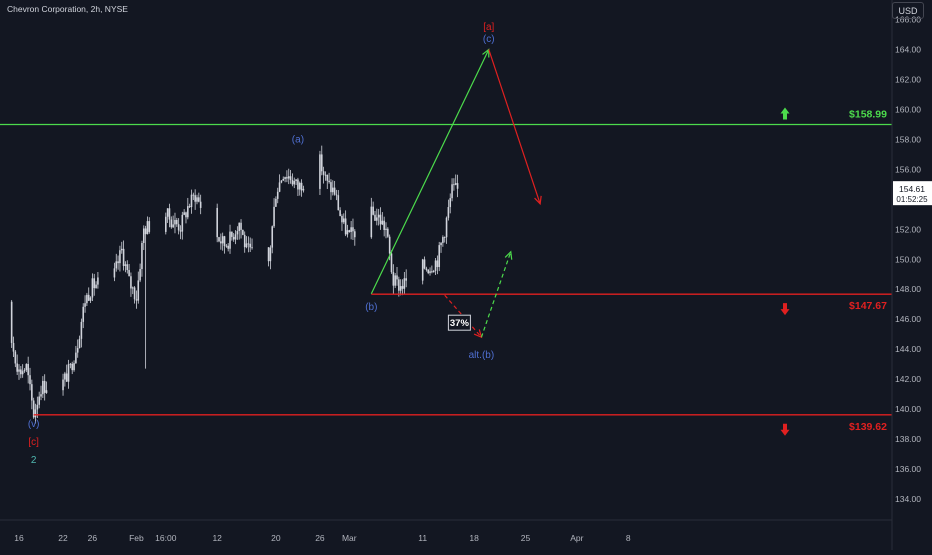 The width and height of the screenshot is (932, 555). What do you see at coordinates (908, 169) in the screenshot?
I see `price-tick-label: 156.00` at bounding box center [908, 169].